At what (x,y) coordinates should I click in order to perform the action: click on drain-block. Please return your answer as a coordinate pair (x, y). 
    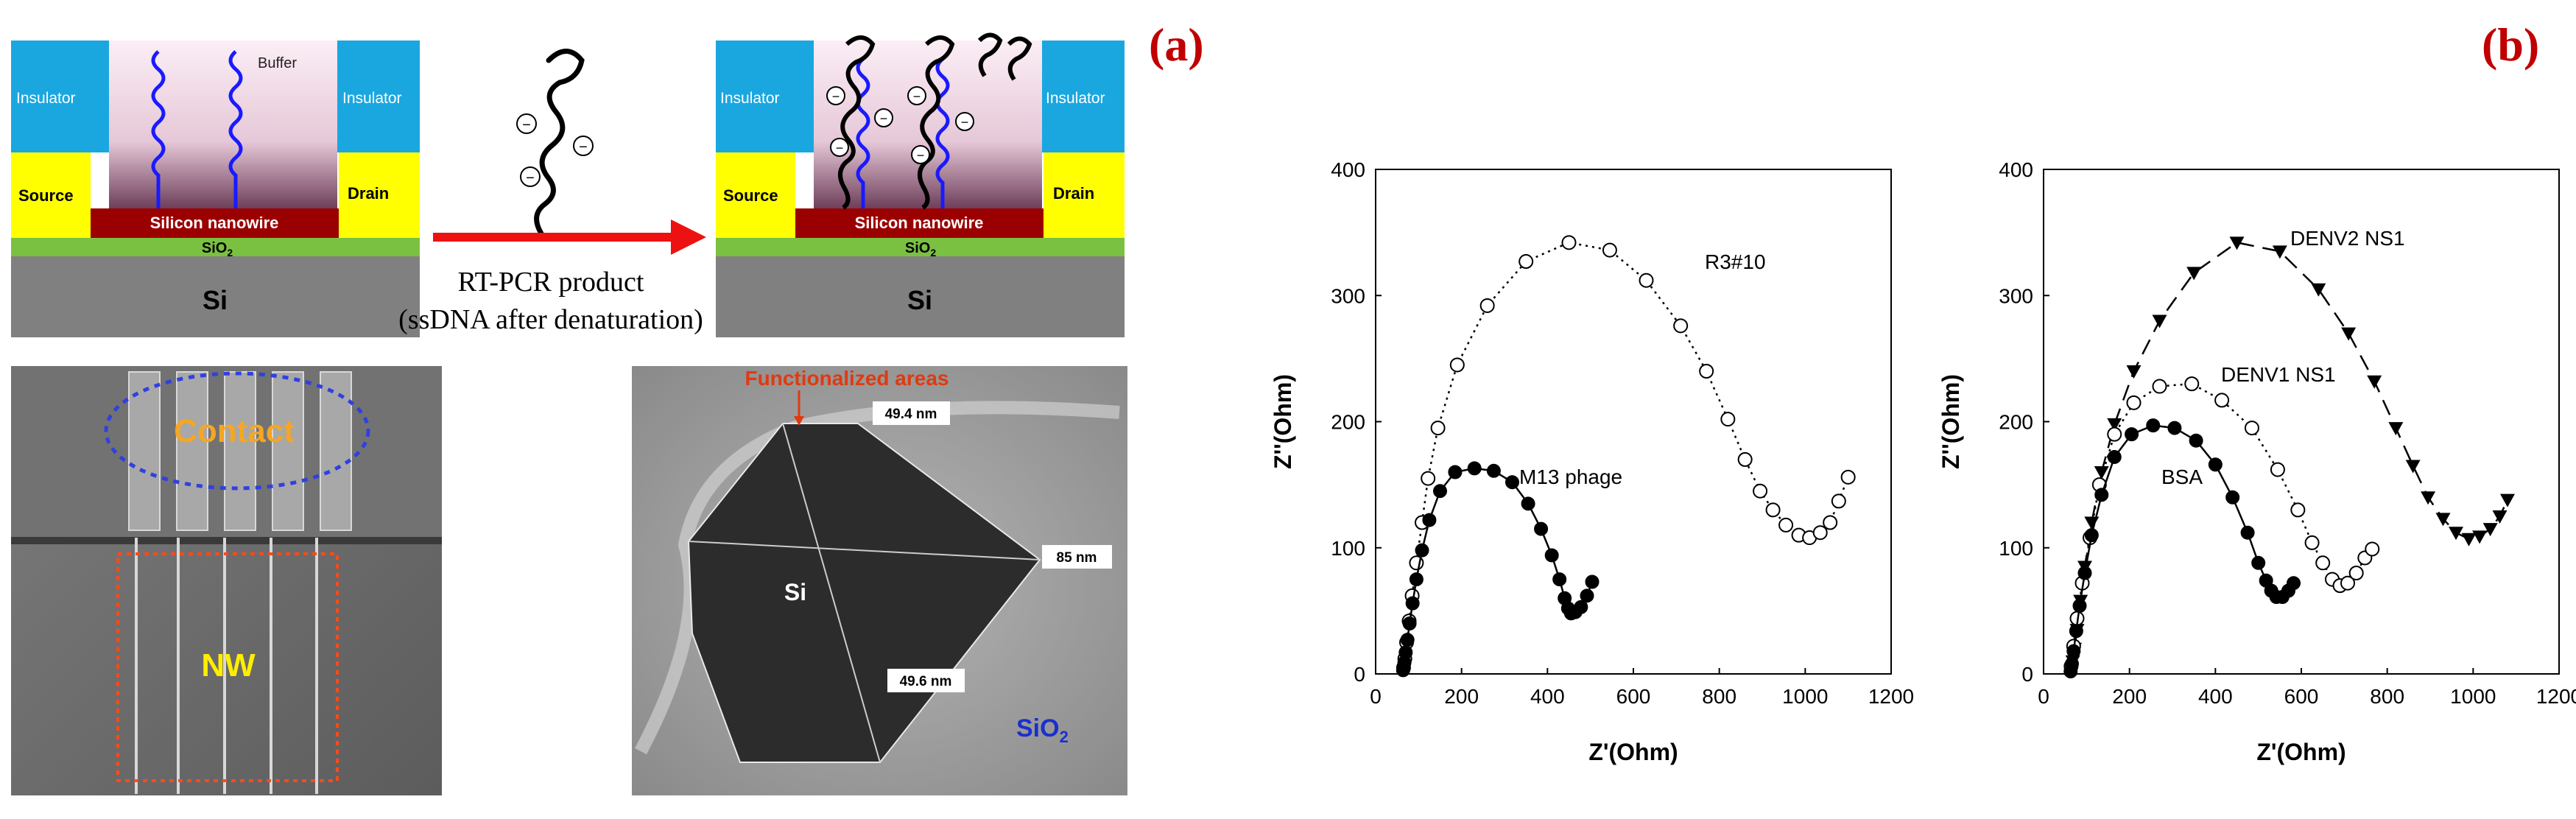
    Looking at the image, I should click on (1084, 195).